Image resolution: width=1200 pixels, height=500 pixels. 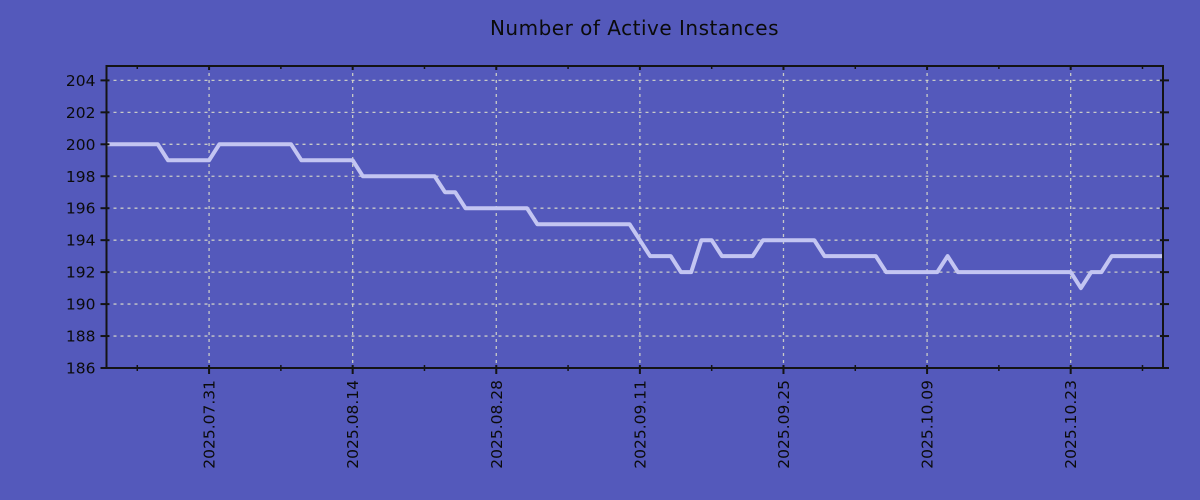 I want to click on y-tick-label: 186, so click(x=81, y=369).